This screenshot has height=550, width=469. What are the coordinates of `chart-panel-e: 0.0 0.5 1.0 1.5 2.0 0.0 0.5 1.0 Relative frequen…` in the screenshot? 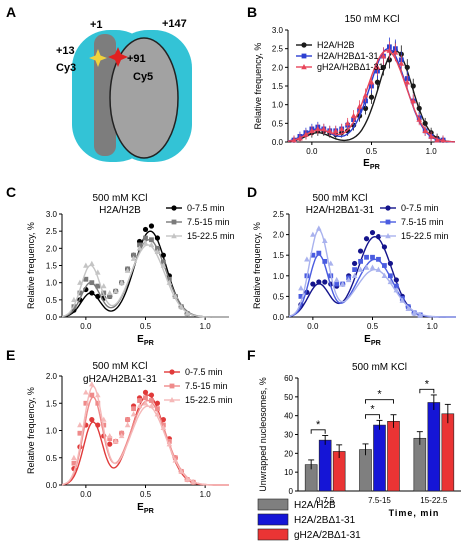 It's located at (129, 438).